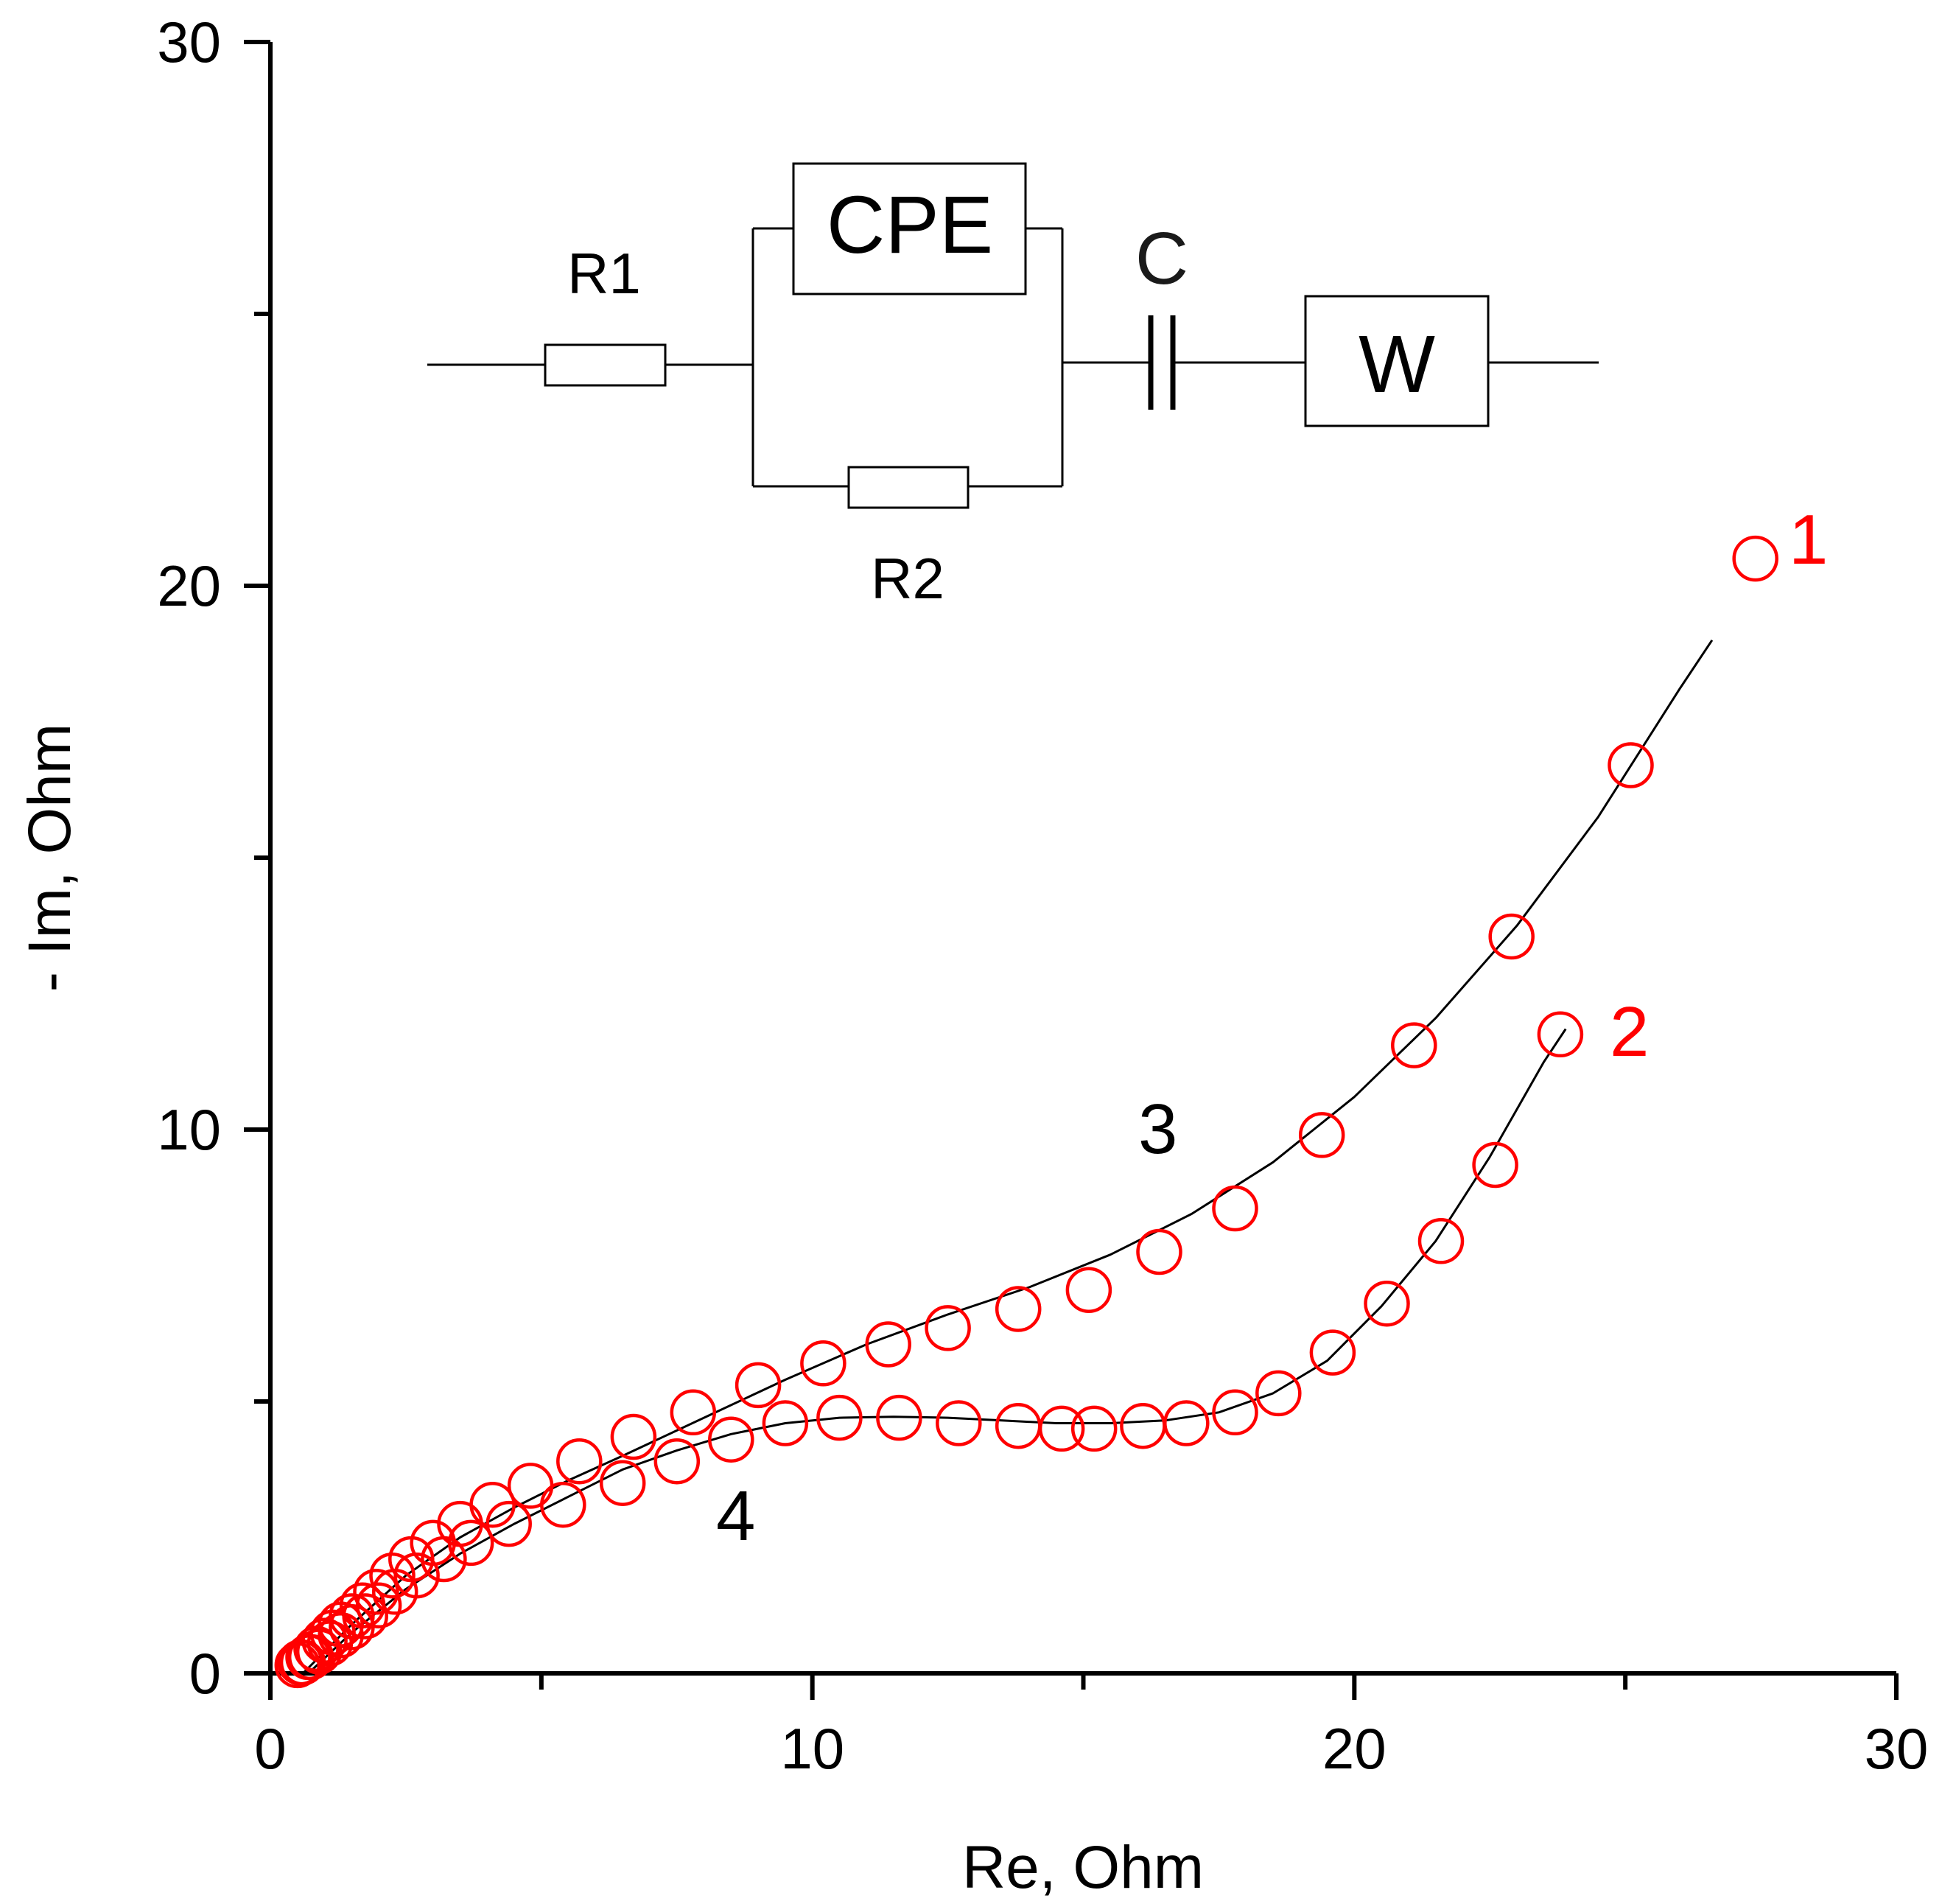 The width and height of the screenshot is (1942, 1904). Describe the element at coordinates (910, 225) in the screenshot. I see `cpe-label: CPE` at that location.